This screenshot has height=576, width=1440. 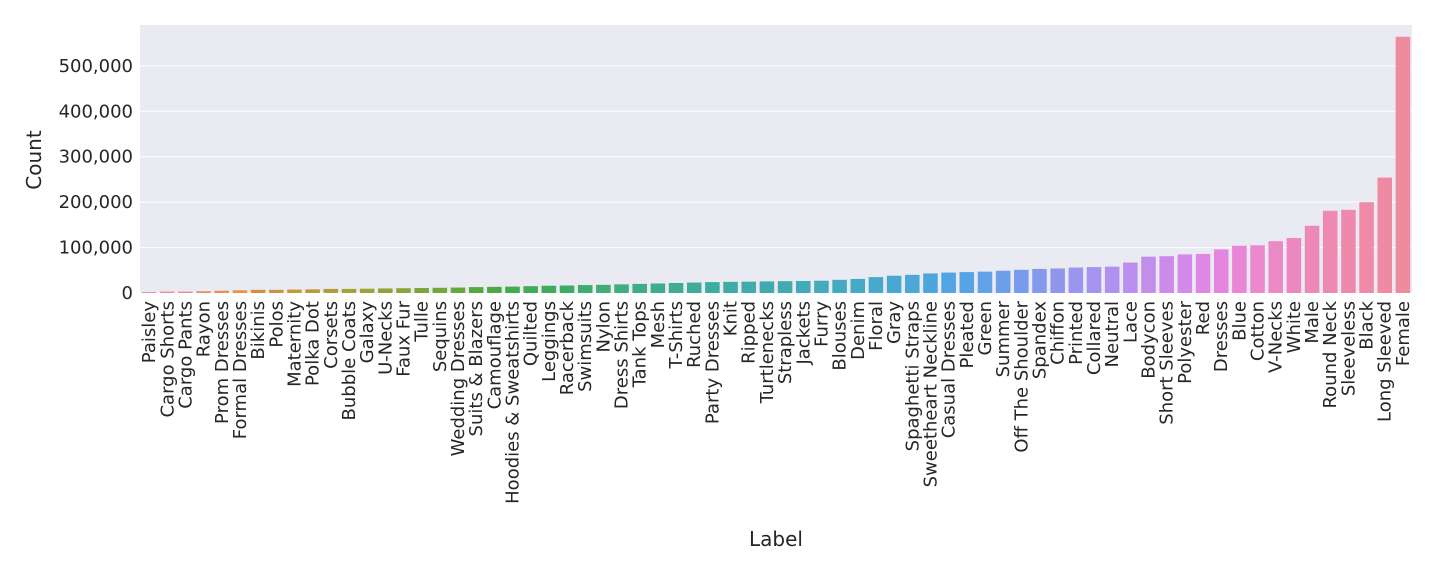 What do you see at coordinates (1076, 333) in the screenshot?
I see `x-tick-label: Printed` at bounding box center [1076, 333].